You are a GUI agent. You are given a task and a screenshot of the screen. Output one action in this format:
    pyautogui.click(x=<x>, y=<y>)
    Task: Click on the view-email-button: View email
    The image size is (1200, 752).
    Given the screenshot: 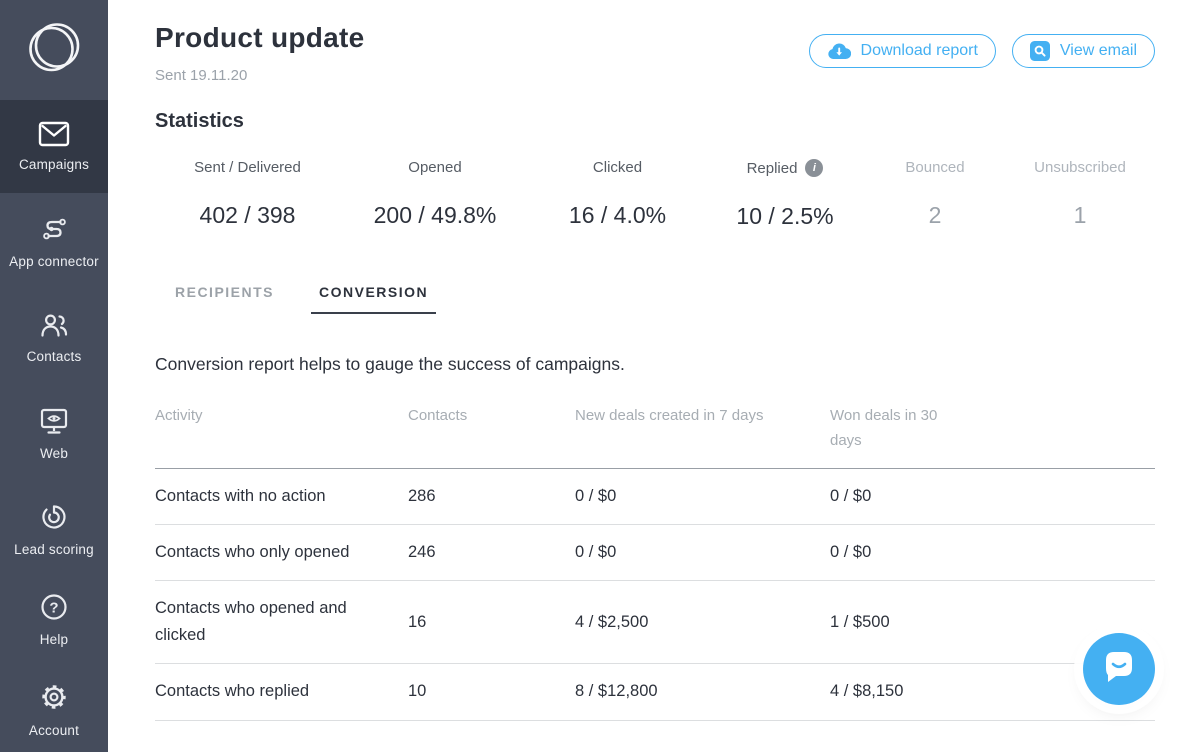 What is the action you would take?
    pyautogui.click(x=1083, y=51)
    